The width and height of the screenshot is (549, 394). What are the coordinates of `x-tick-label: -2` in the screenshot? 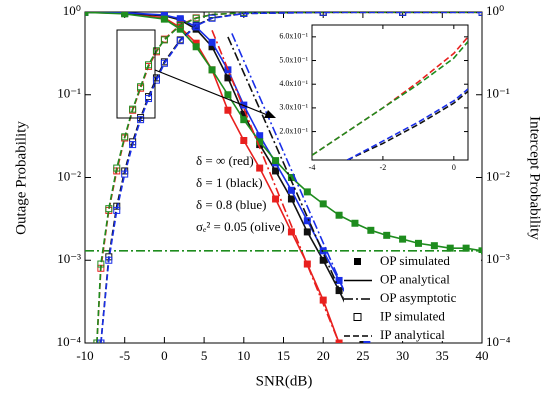 It's located at (383, 167).